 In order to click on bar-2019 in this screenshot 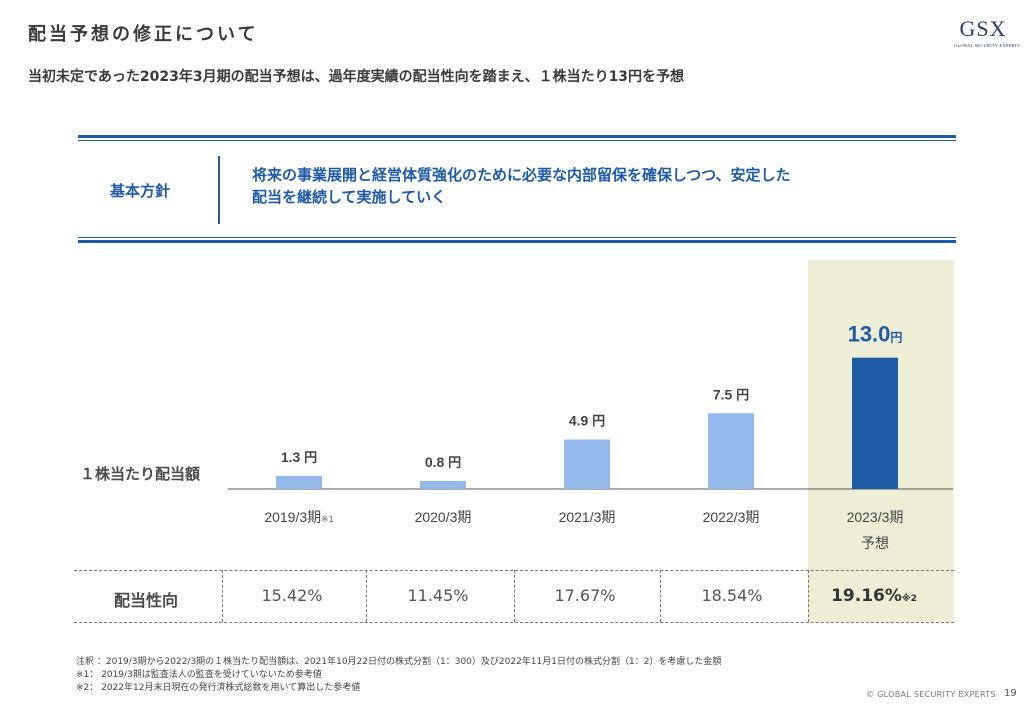, I will do `click(299, 482)`.